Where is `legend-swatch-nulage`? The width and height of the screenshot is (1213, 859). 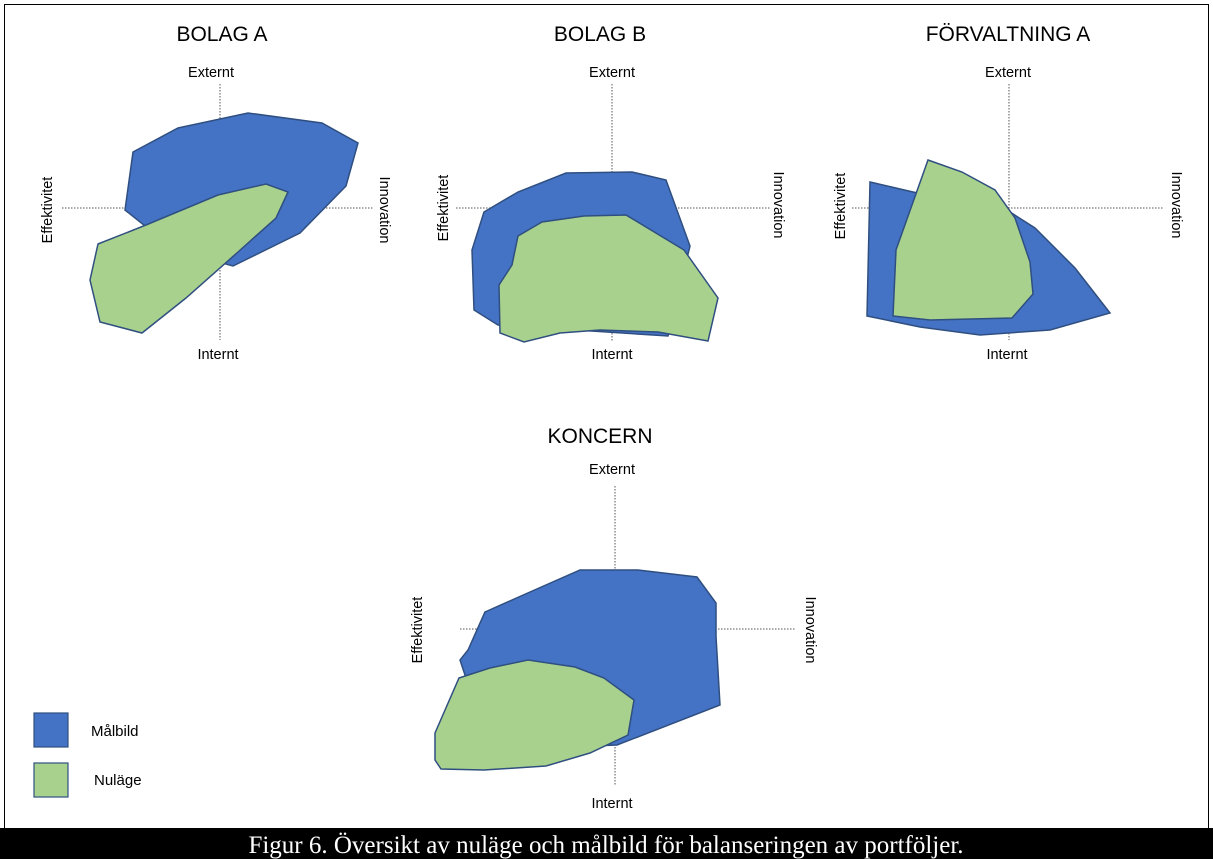
legend-swatch-nulage is located at coordinates (51, 780).